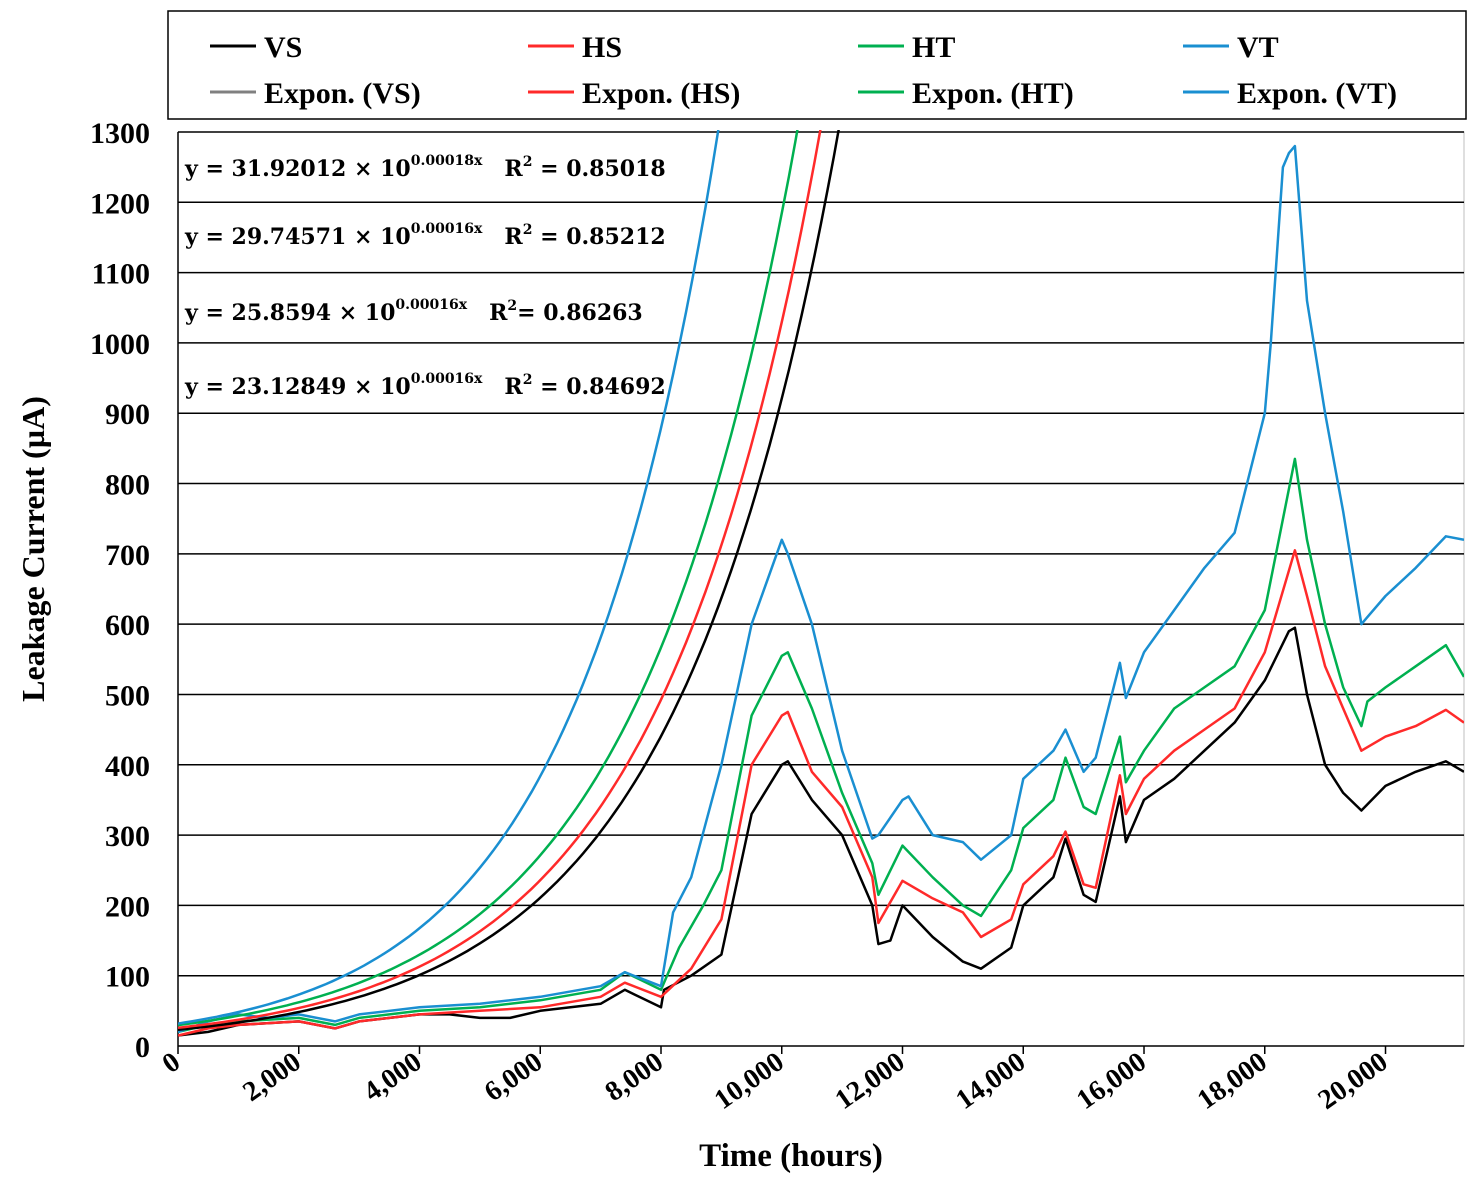 The image size is (1474, 1183). I want to click on trendline-equation: y = 25.8594 × 100.00016x R2= 0.86263, so click(413, 311).